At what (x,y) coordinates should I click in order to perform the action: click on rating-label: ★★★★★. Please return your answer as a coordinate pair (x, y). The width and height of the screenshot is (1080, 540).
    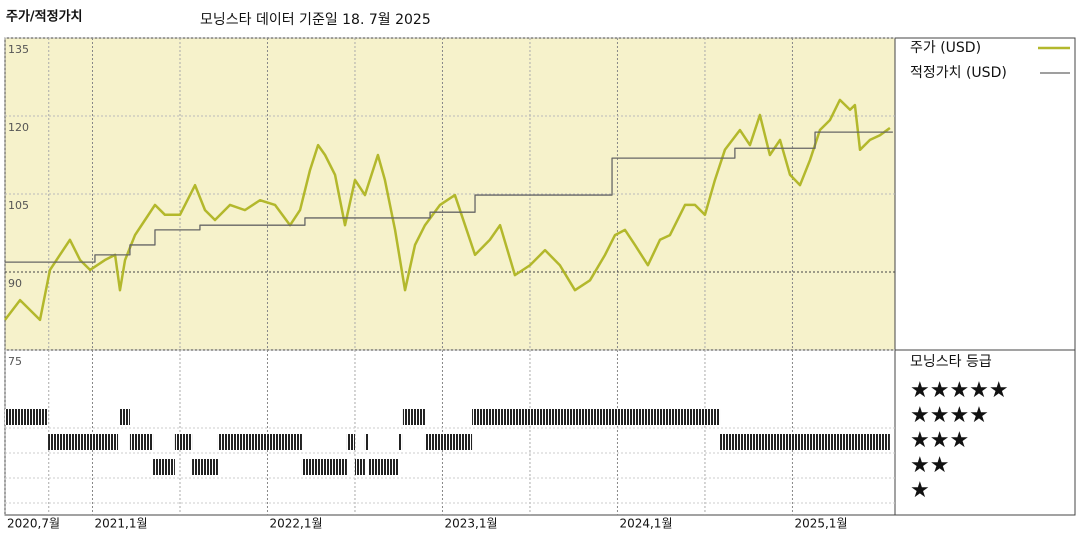
    Looking at the image, I should click on (959, 390).